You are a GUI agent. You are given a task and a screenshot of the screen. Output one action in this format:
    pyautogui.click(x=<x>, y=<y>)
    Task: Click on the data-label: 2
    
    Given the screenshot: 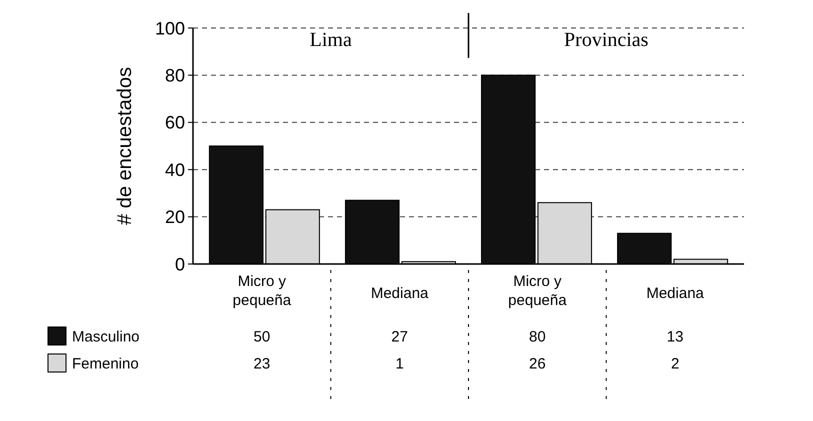 What is the action you would take?
    pyautogui.click(x=675, y=363)
    